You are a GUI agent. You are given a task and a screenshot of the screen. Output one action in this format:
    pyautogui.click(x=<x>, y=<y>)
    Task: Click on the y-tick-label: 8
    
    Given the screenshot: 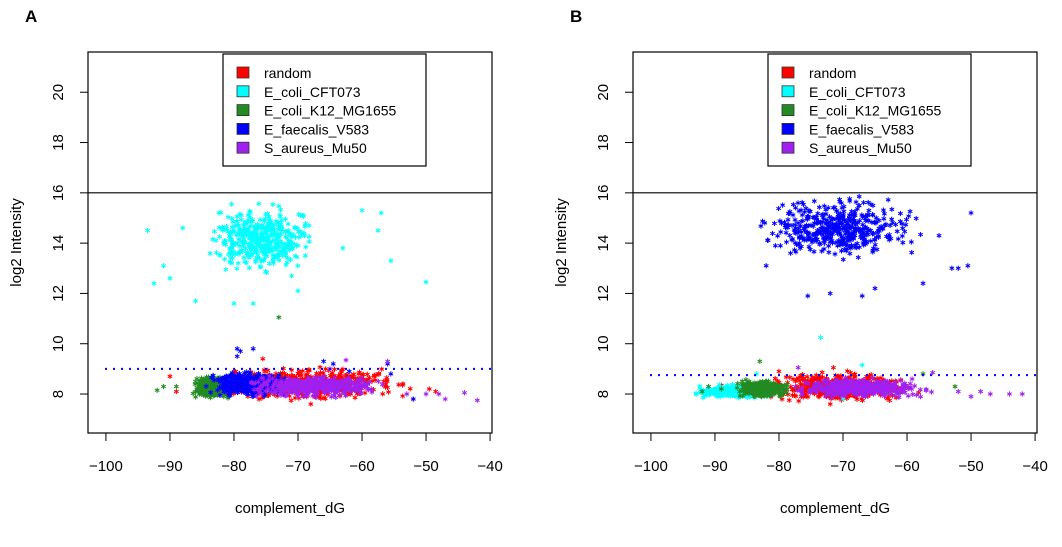 What is the action you would take?
    pyautogui.click(x=603, y=394)
    